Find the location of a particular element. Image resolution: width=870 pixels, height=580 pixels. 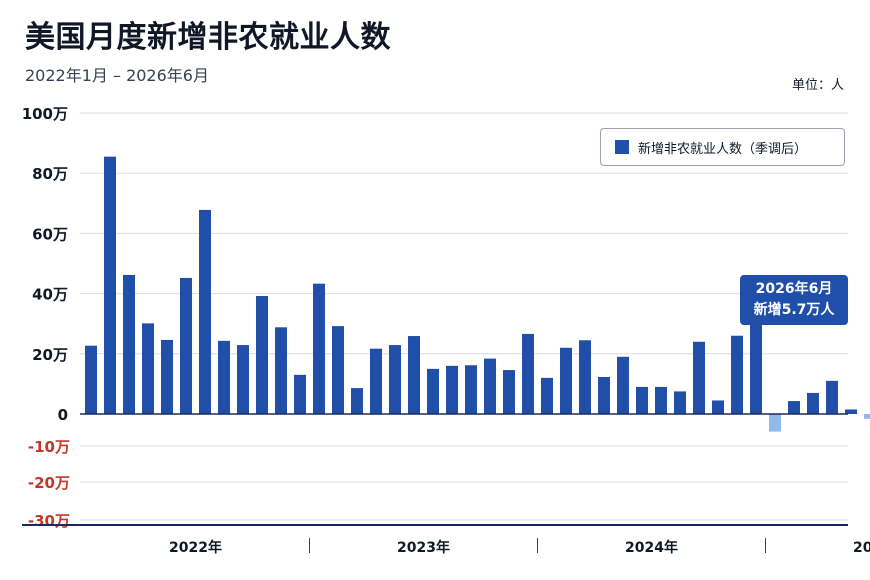

chart-legend: 新增非农就业人数（季调后） is located at coordinates (722, 147).